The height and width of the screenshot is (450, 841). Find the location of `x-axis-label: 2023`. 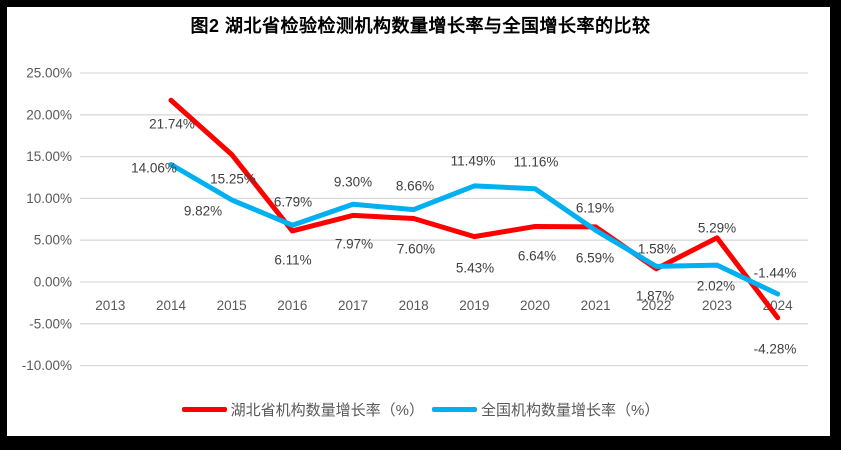

x-axis-label: 2023 is located at coordinates (717, 305).